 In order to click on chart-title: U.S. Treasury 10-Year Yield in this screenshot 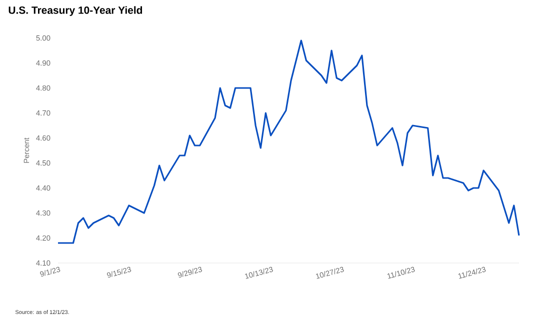, I will do `click(75, 11)`.